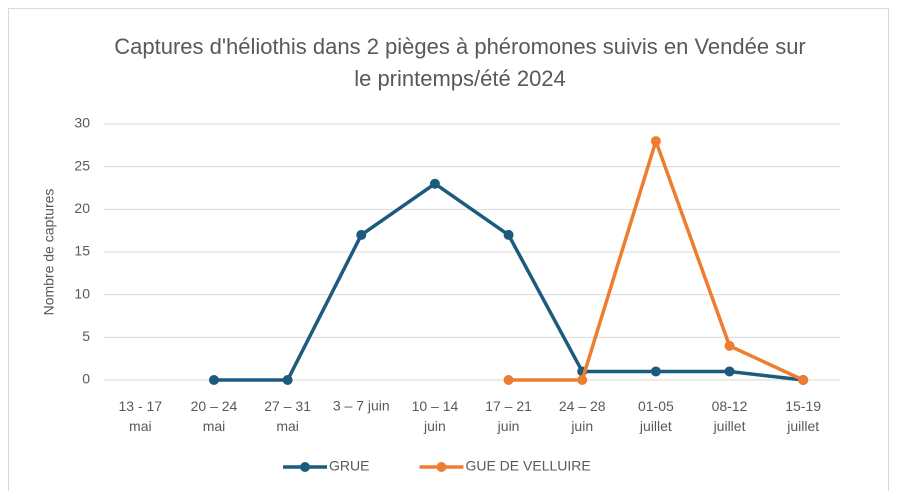  Describe the element at coordinates (435, 416) in the screenshot. I see `x-tick-label: 10 – 14 juin` at that location.